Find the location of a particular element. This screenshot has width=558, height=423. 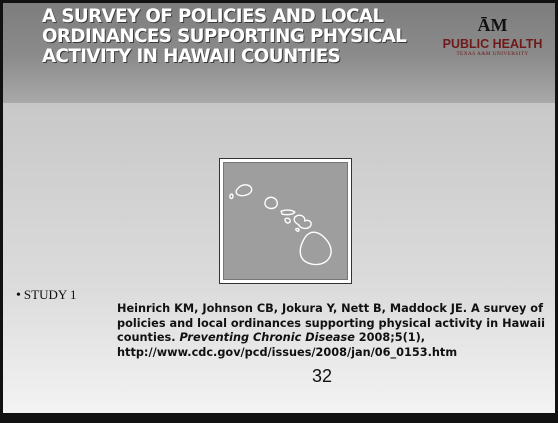

citation-issue: 2008;5(1), is located at coordinates (392, 338).